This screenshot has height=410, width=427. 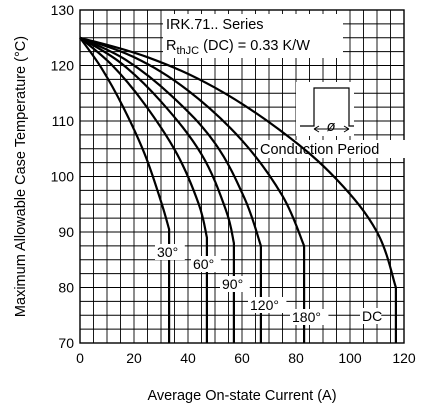 What do you see at coordinates (264, 305) in the screenshot?
I see `series-label: 120°` at bounding box center [264, 305].